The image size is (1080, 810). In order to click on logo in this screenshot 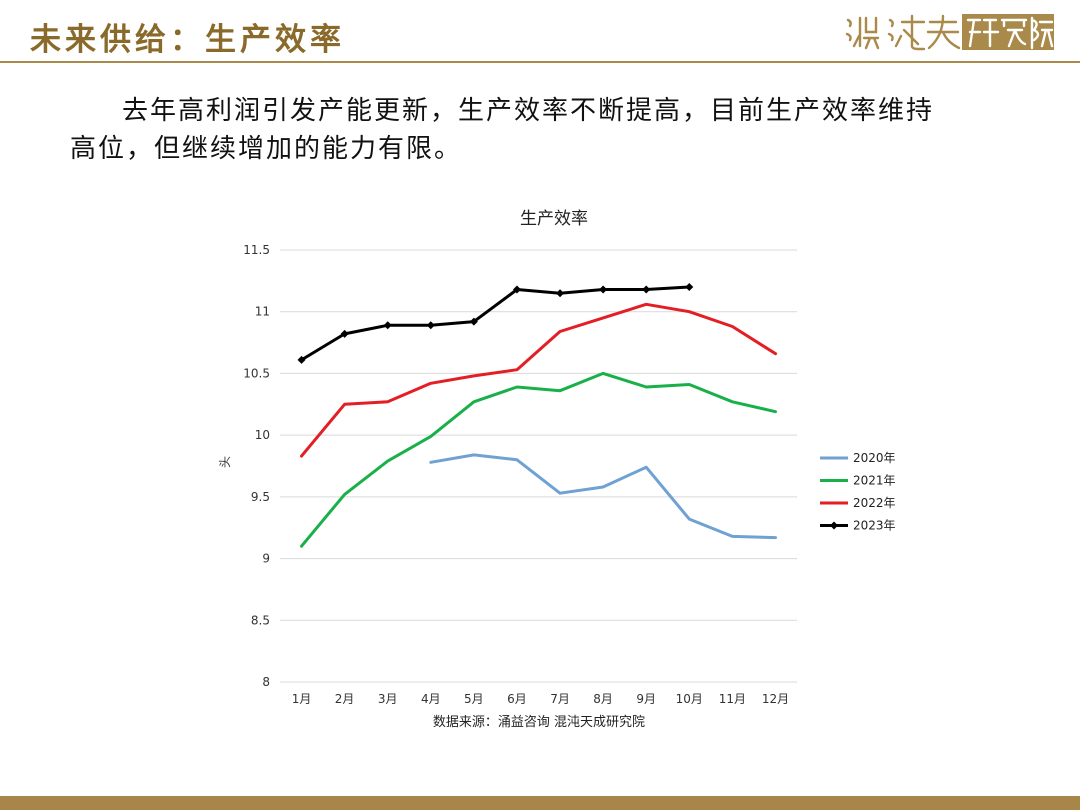, I will do `click(949, 32)`.